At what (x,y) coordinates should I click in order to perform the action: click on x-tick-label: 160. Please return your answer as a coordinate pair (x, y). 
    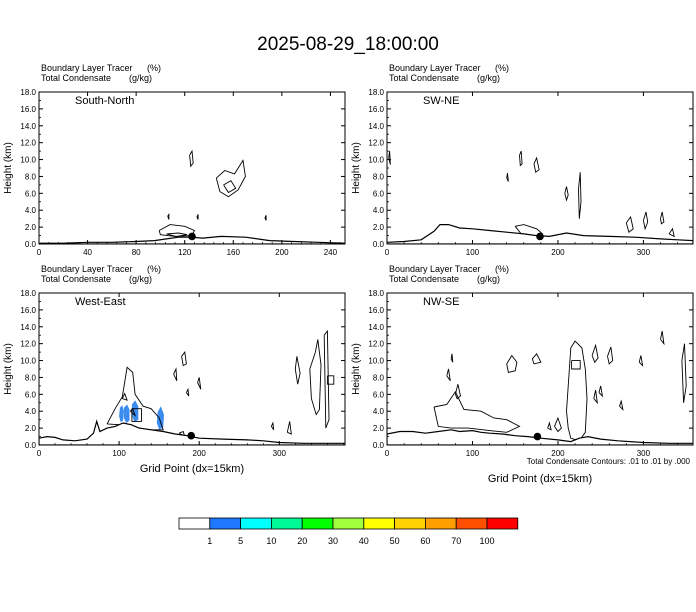
    Looking at the image, I should click on (234, 252).